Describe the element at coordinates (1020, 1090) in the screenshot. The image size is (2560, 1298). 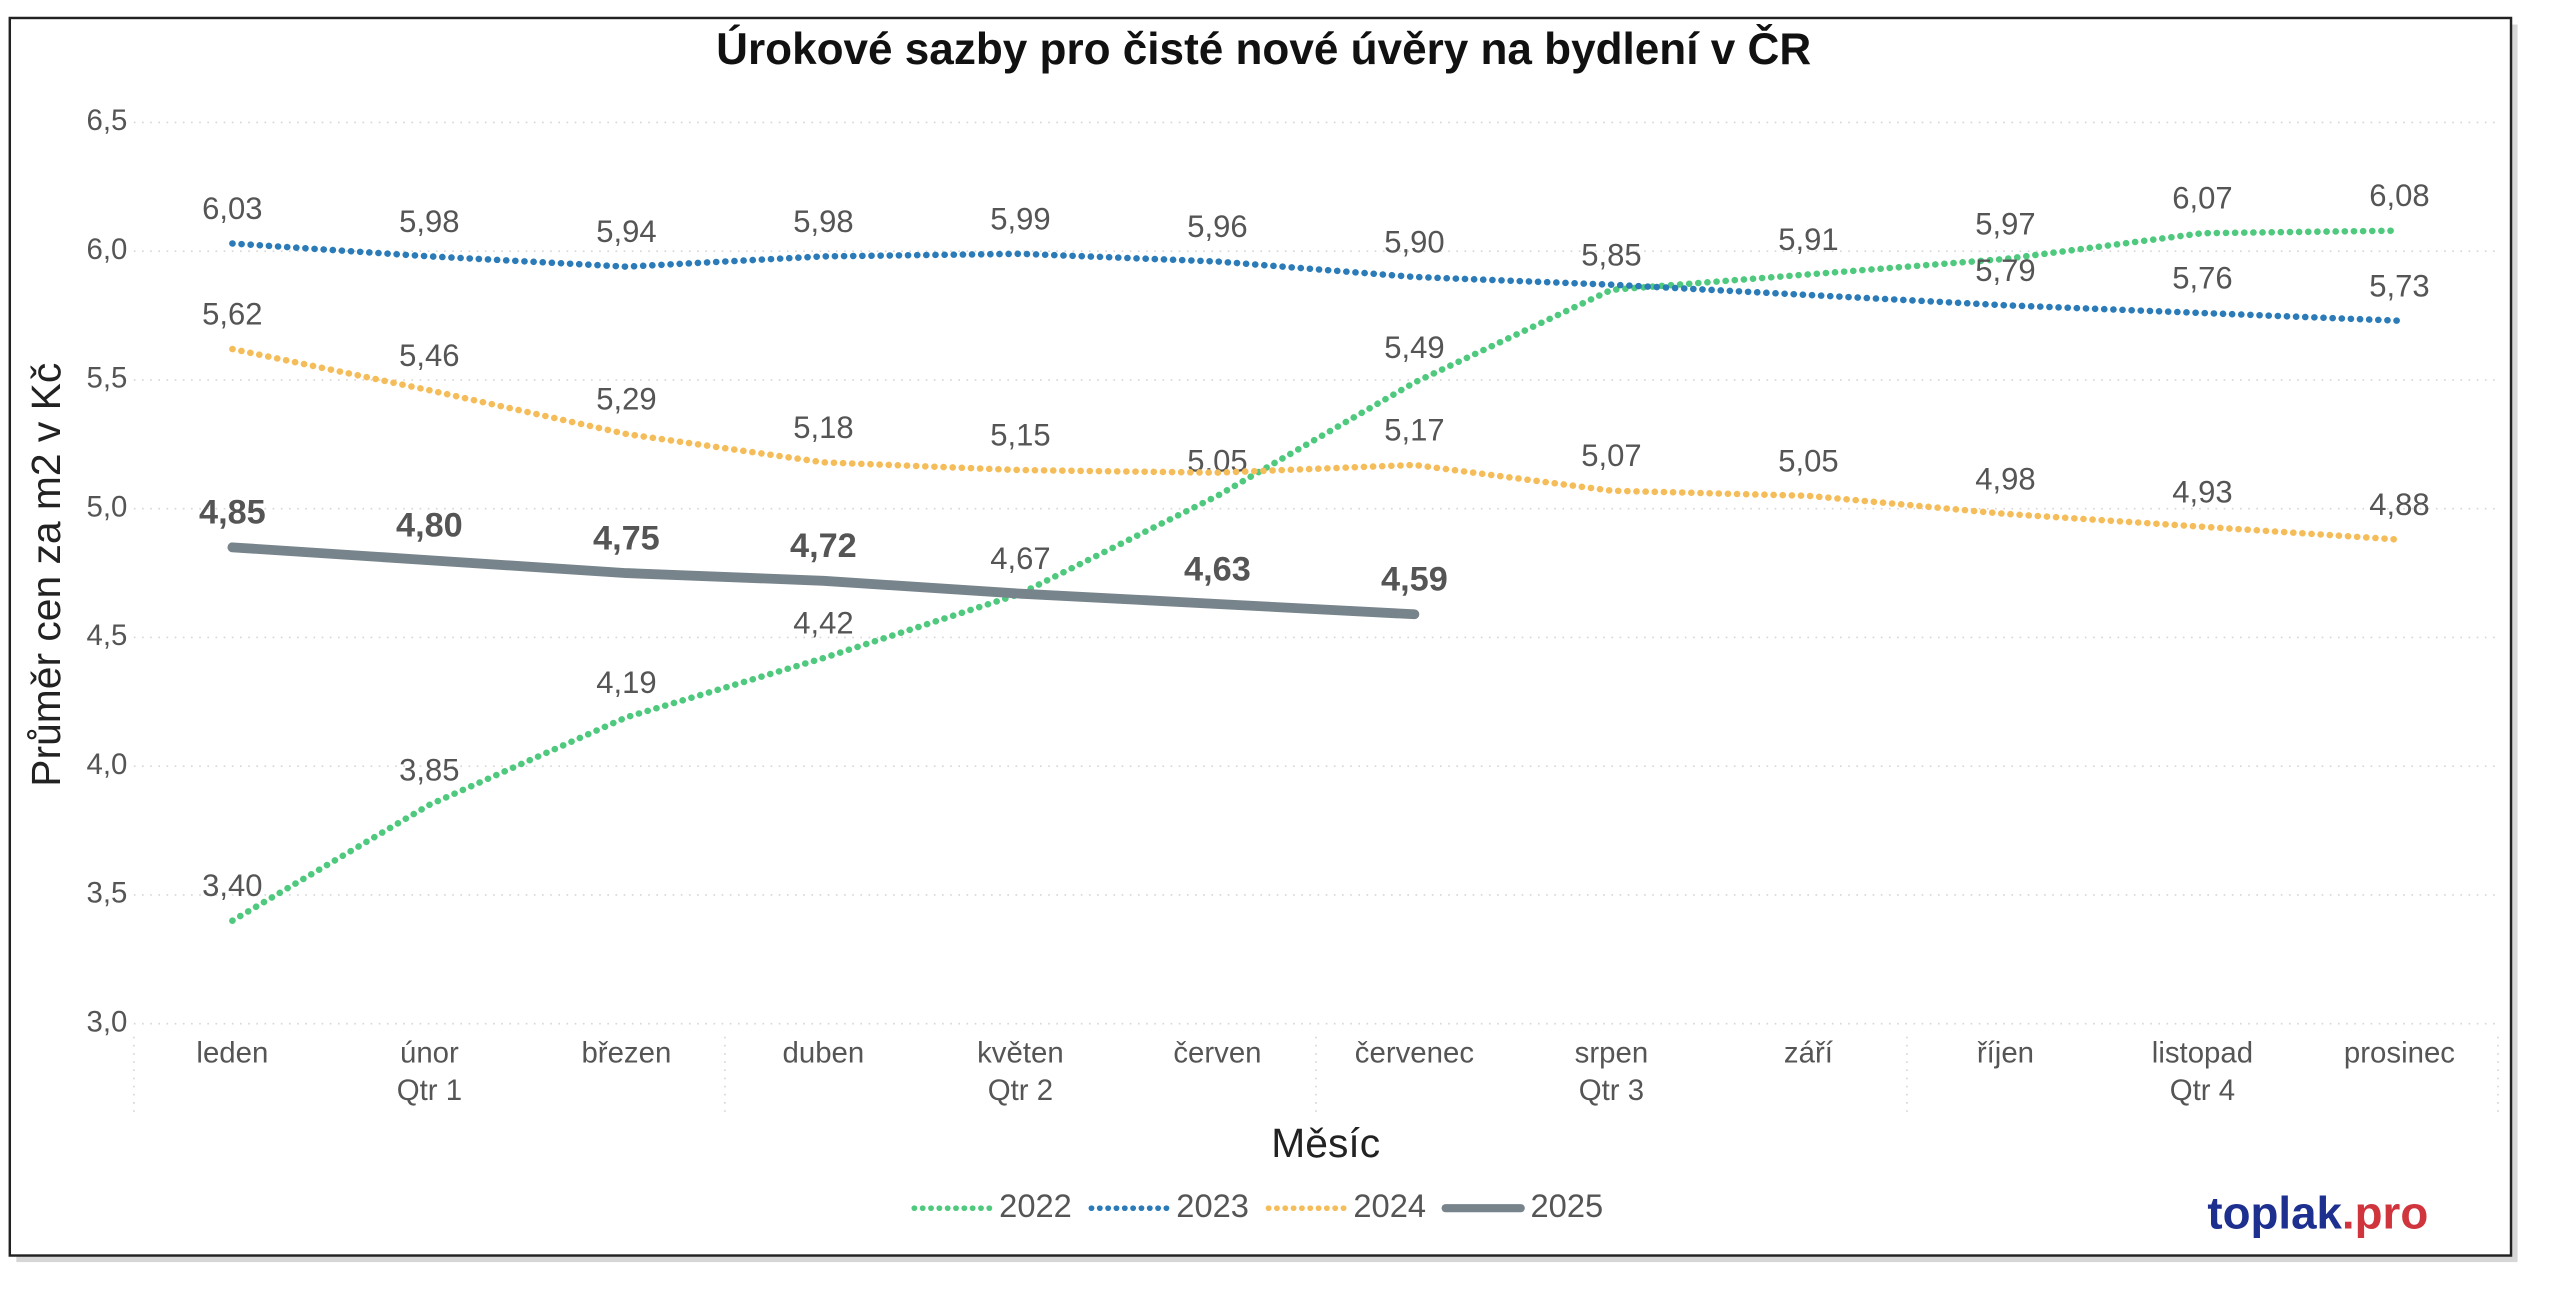
I see `quarter-label: Qtr 2` at that location.